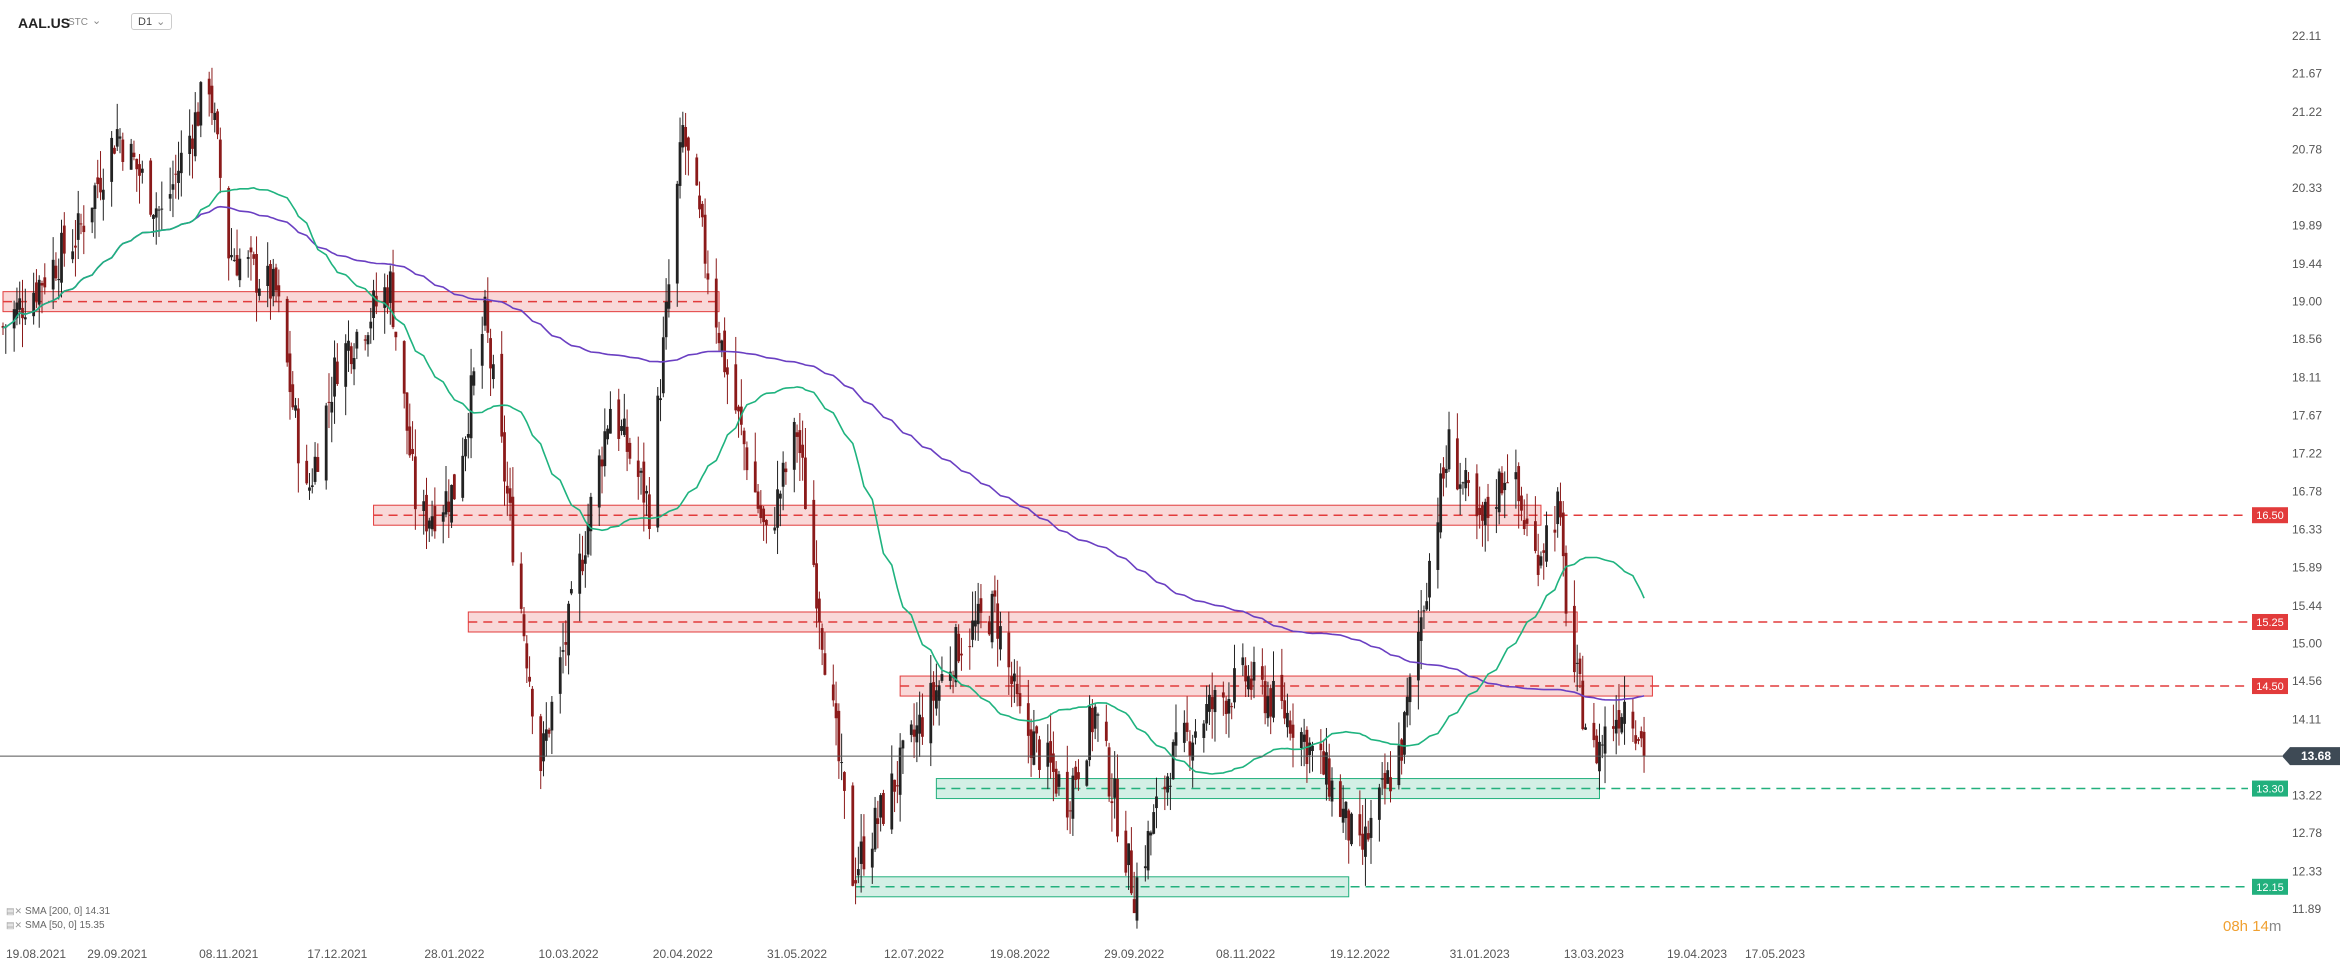 This screenshot has width=2346, height=968. Describe the element at coordinates (2252, 926) in the screenshot. I see `bar-countdown: 08h 14m` at that location.